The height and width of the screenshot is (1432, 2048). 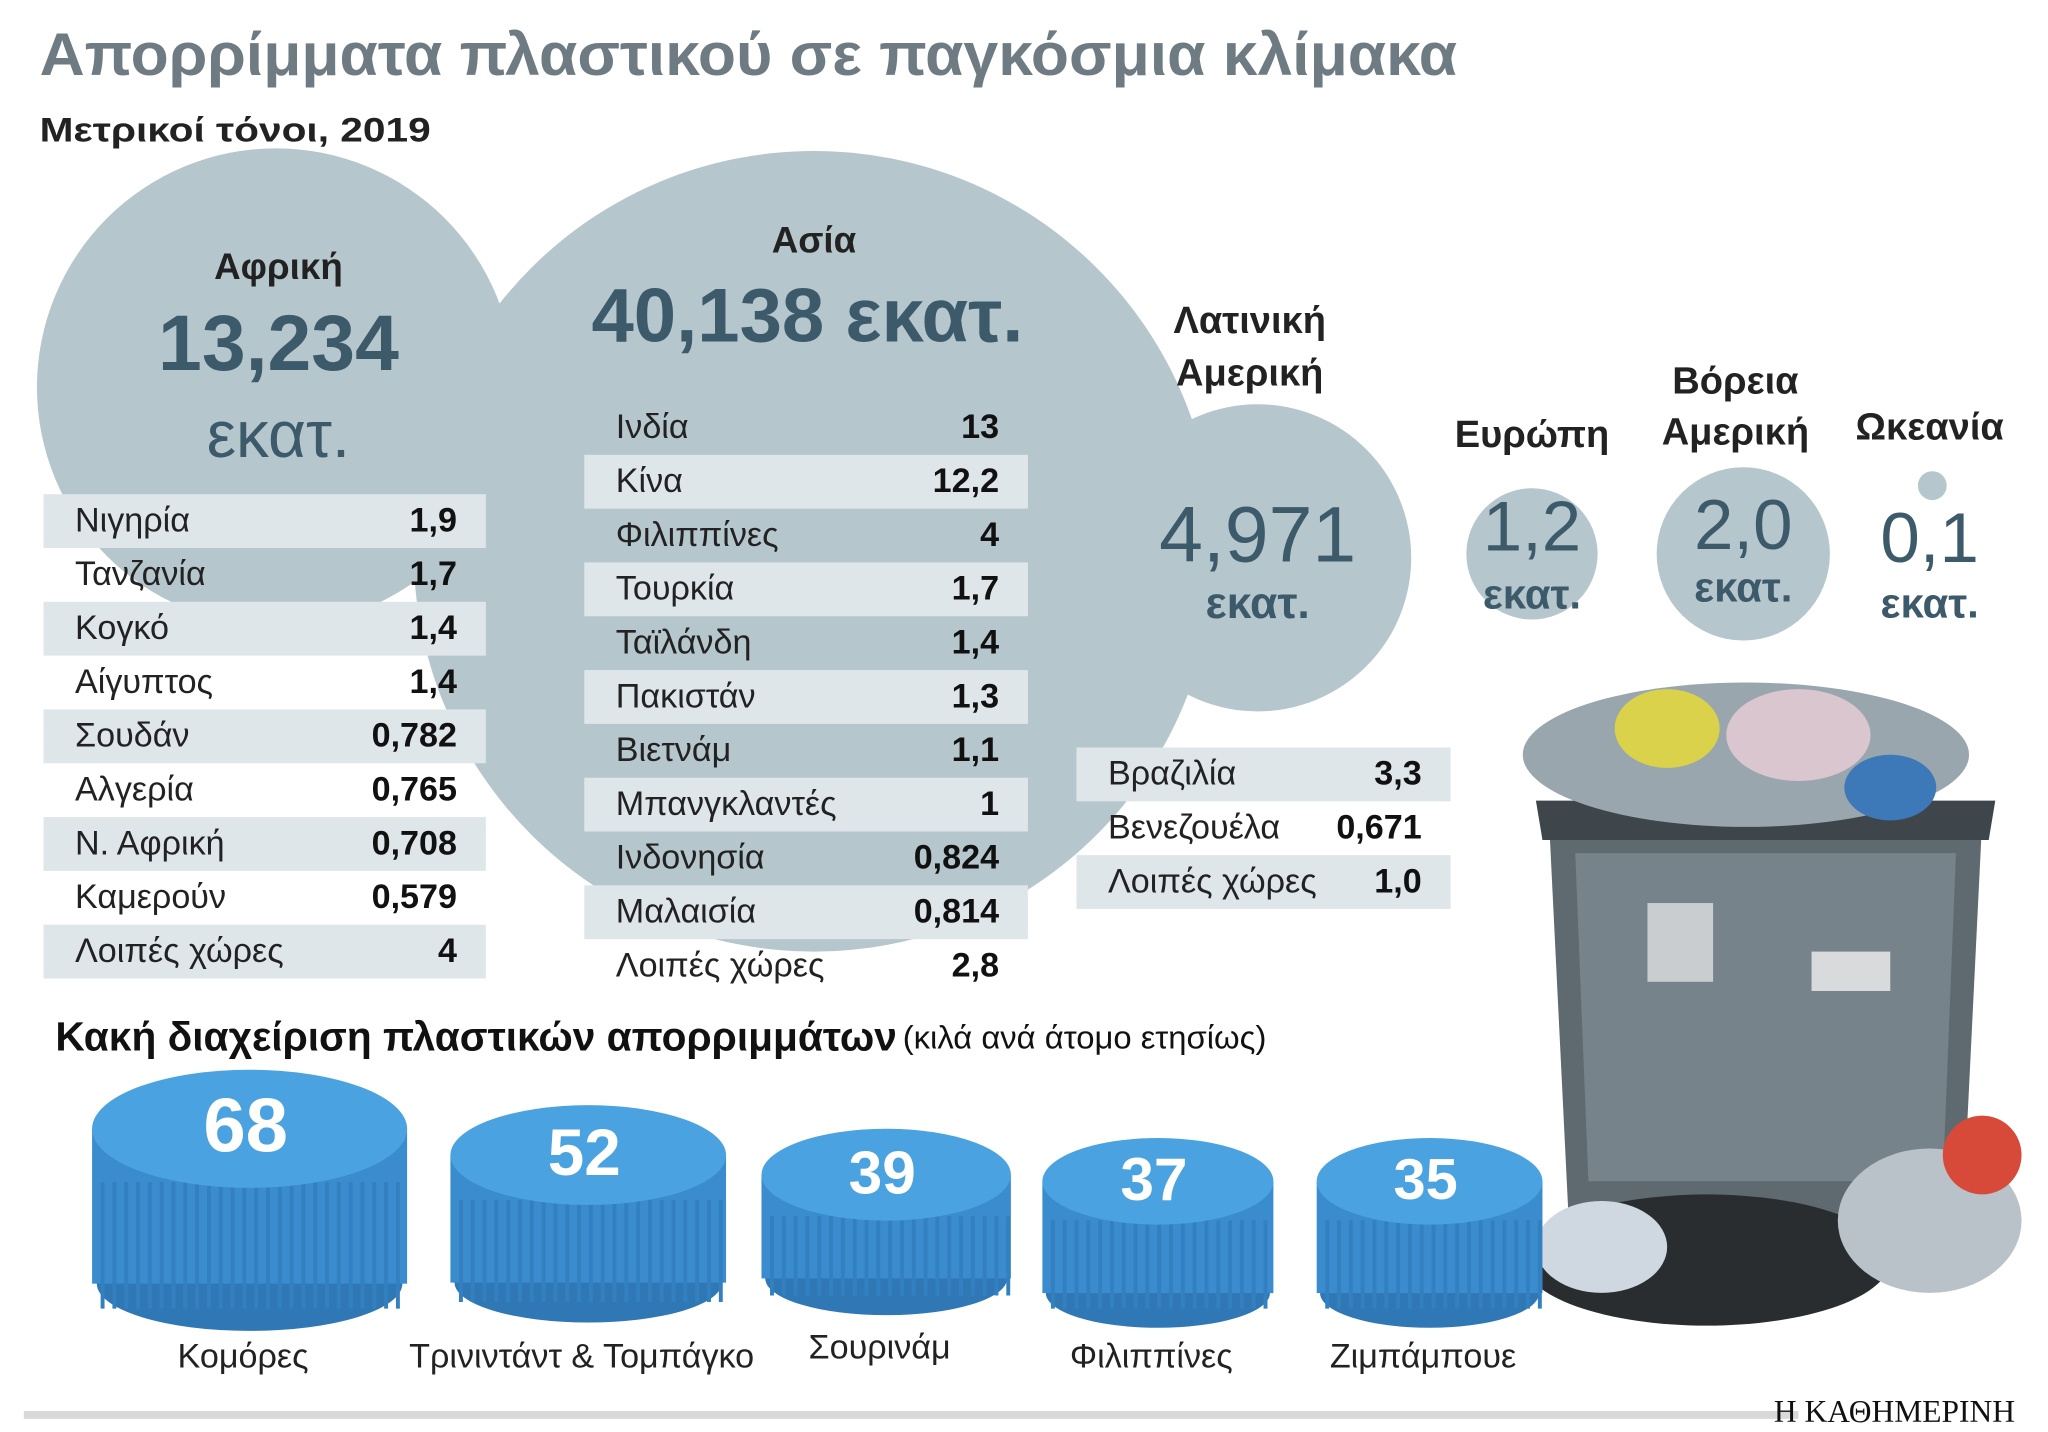 What do you see at coordinates (235, 131) in the screenshot?
I see `subtitle: Μετρικοί τόνοι, 2019` at bounding box center [235, 131].